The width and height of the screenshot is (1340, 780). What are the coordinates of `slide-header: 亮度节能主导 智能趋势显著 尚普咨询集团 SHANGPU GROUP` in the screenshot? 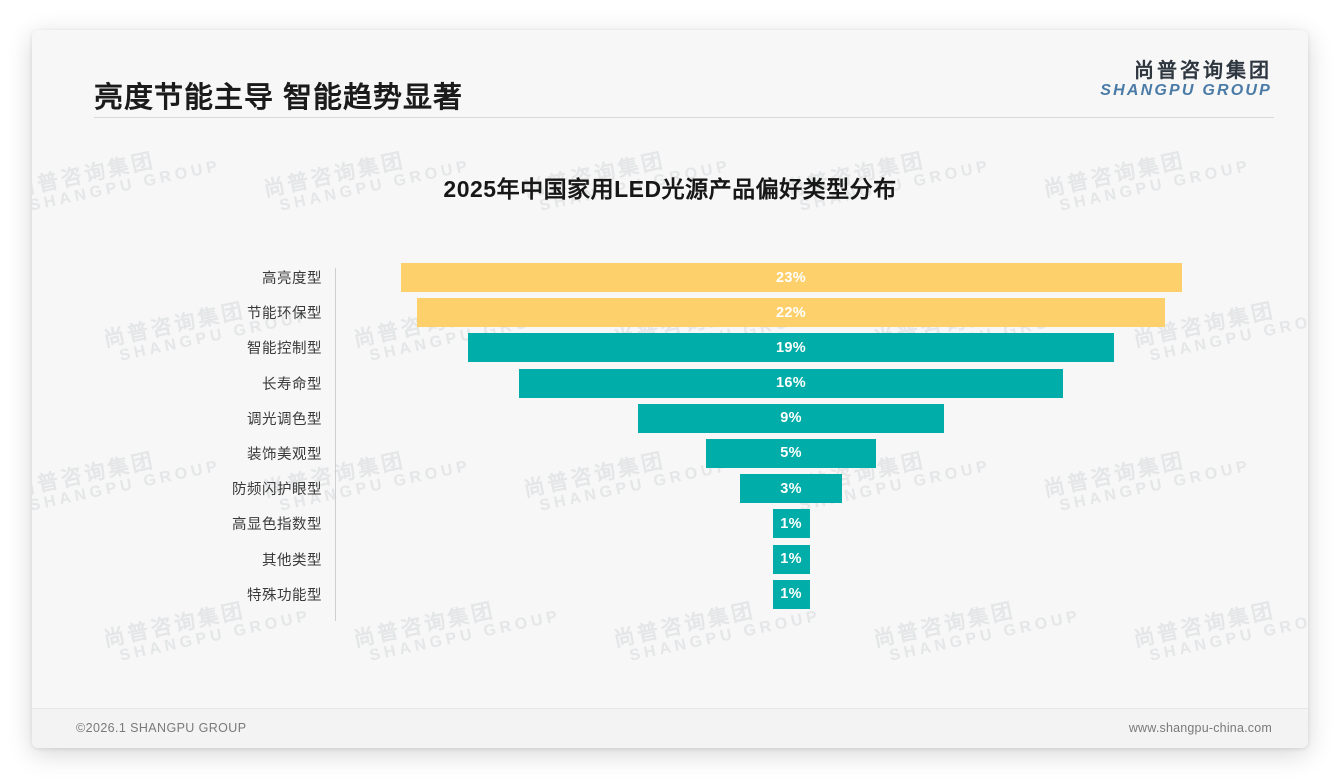 It's located at (670, 74).